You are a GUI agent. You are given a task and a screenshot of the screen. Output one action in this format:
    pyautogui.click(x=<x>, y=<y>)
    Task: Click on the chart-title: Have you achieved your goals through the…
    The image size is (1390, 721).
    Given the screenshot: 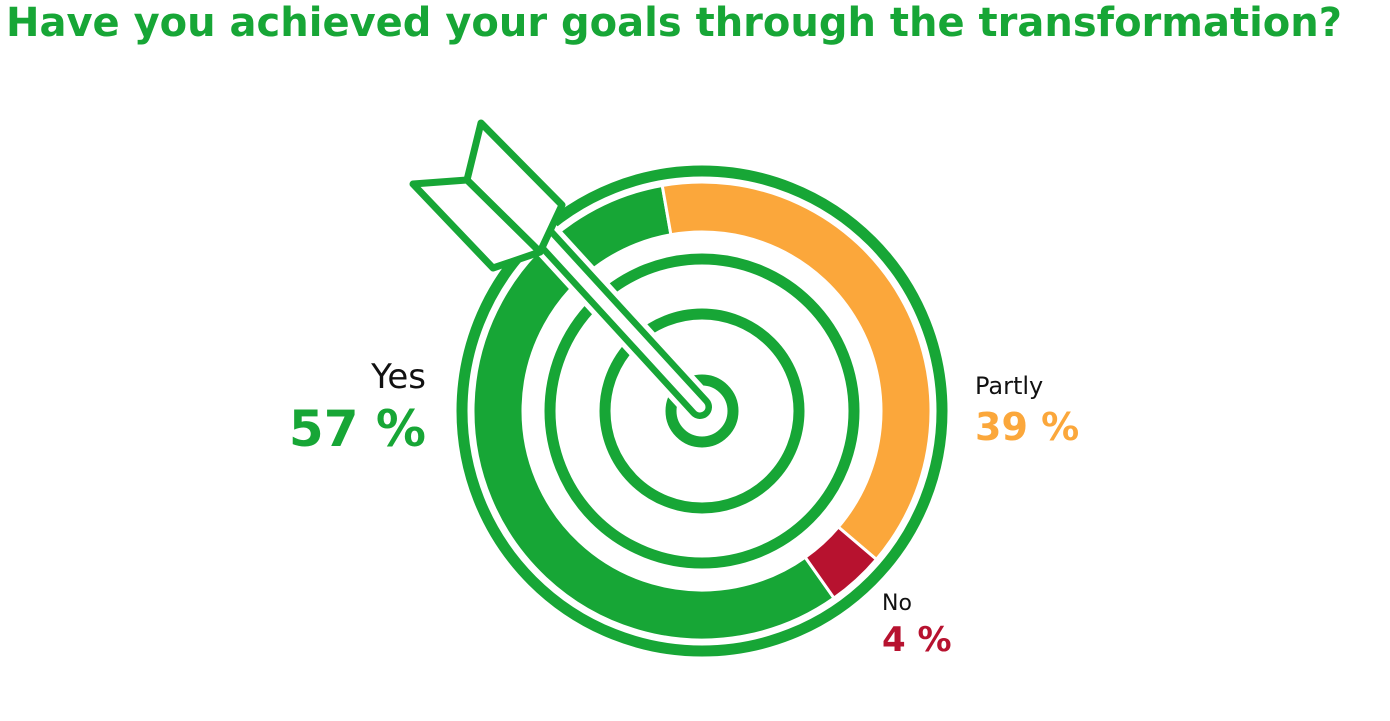 What is the action you would take?
    pyautogui.click(x=674, y=23)
    